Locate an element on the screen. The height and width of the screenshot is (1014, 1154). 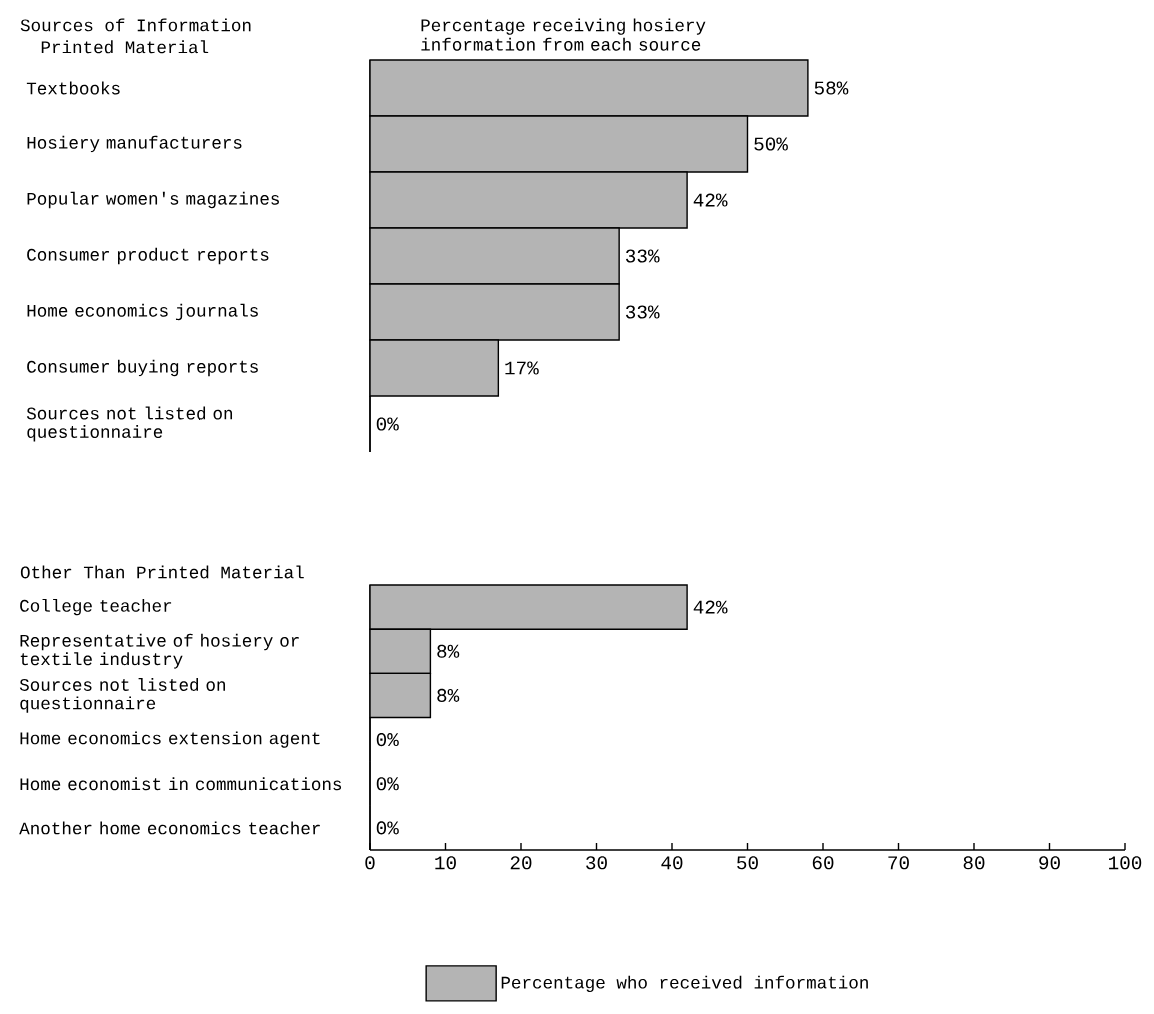
x-tick-label: 0 is located at coordinates (370, 863).